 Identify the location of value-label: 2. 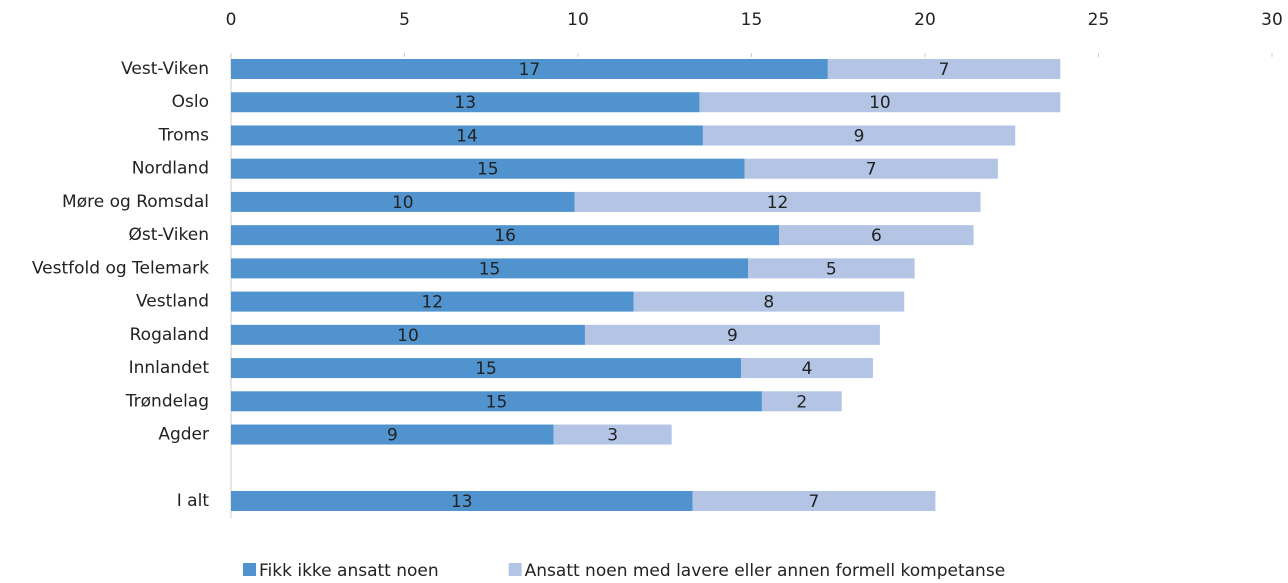
(801, 402).